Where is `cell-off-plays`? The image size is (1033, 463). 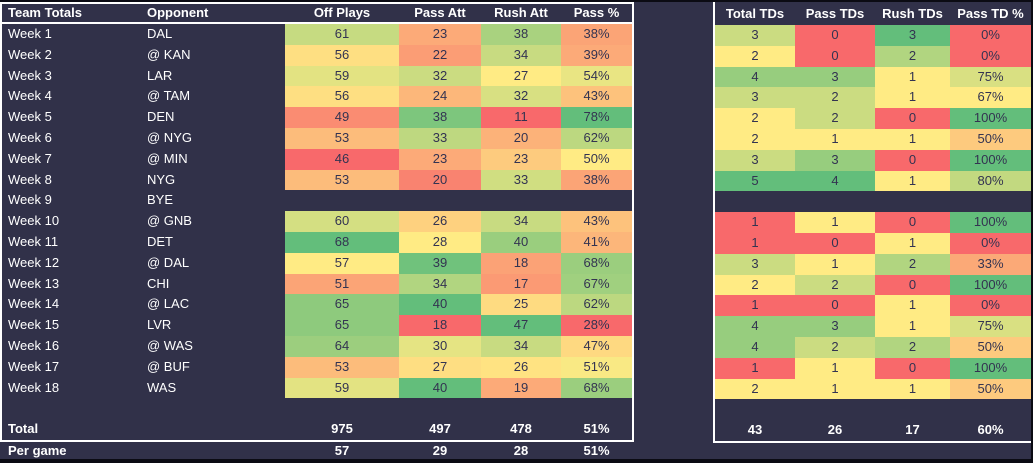 cell-off-plays is located at coordinates (342, 200).